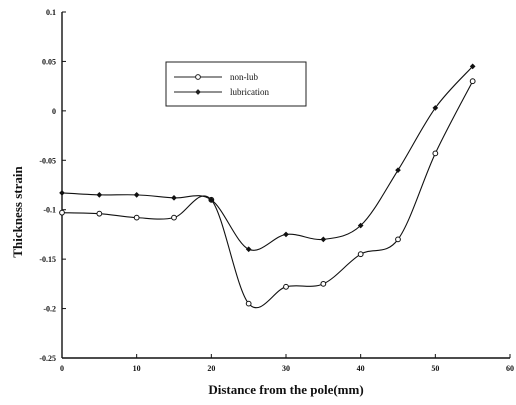 The image size is (516, 405). I want to click on x-tick-label: 0, so click(62, 368).